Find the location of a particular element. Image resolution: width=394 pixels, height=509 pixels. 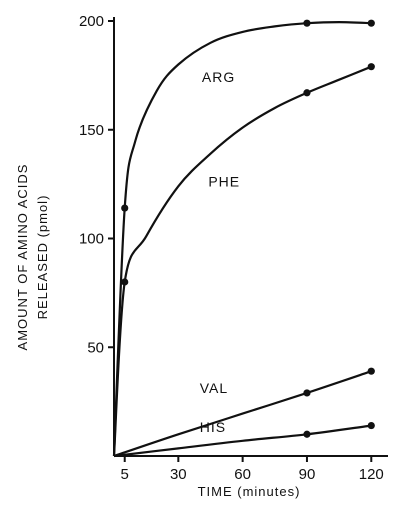

series-label-his: HIS is located at coordinates (213, 427).